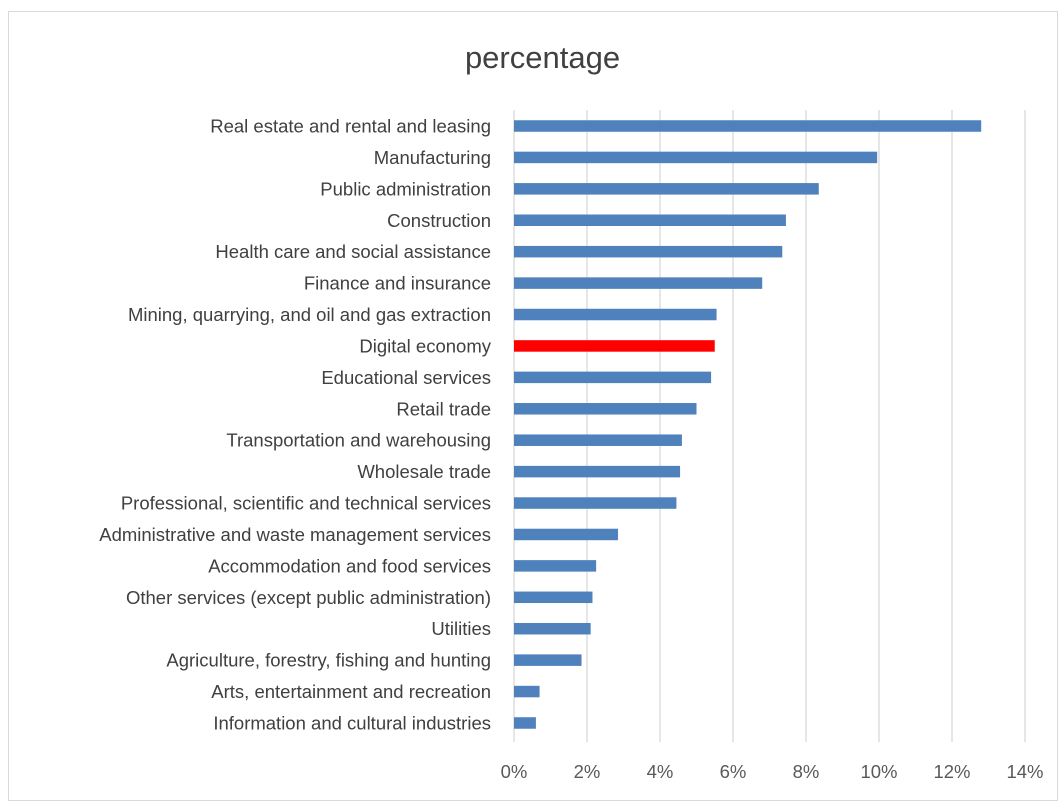  What do you see at coordinates (772, 771) in the screenshot?
I see `x-tick-labels: 0% 2% 4% 6% 8% 10% 12% 14%` at bounding box center [772, 771].